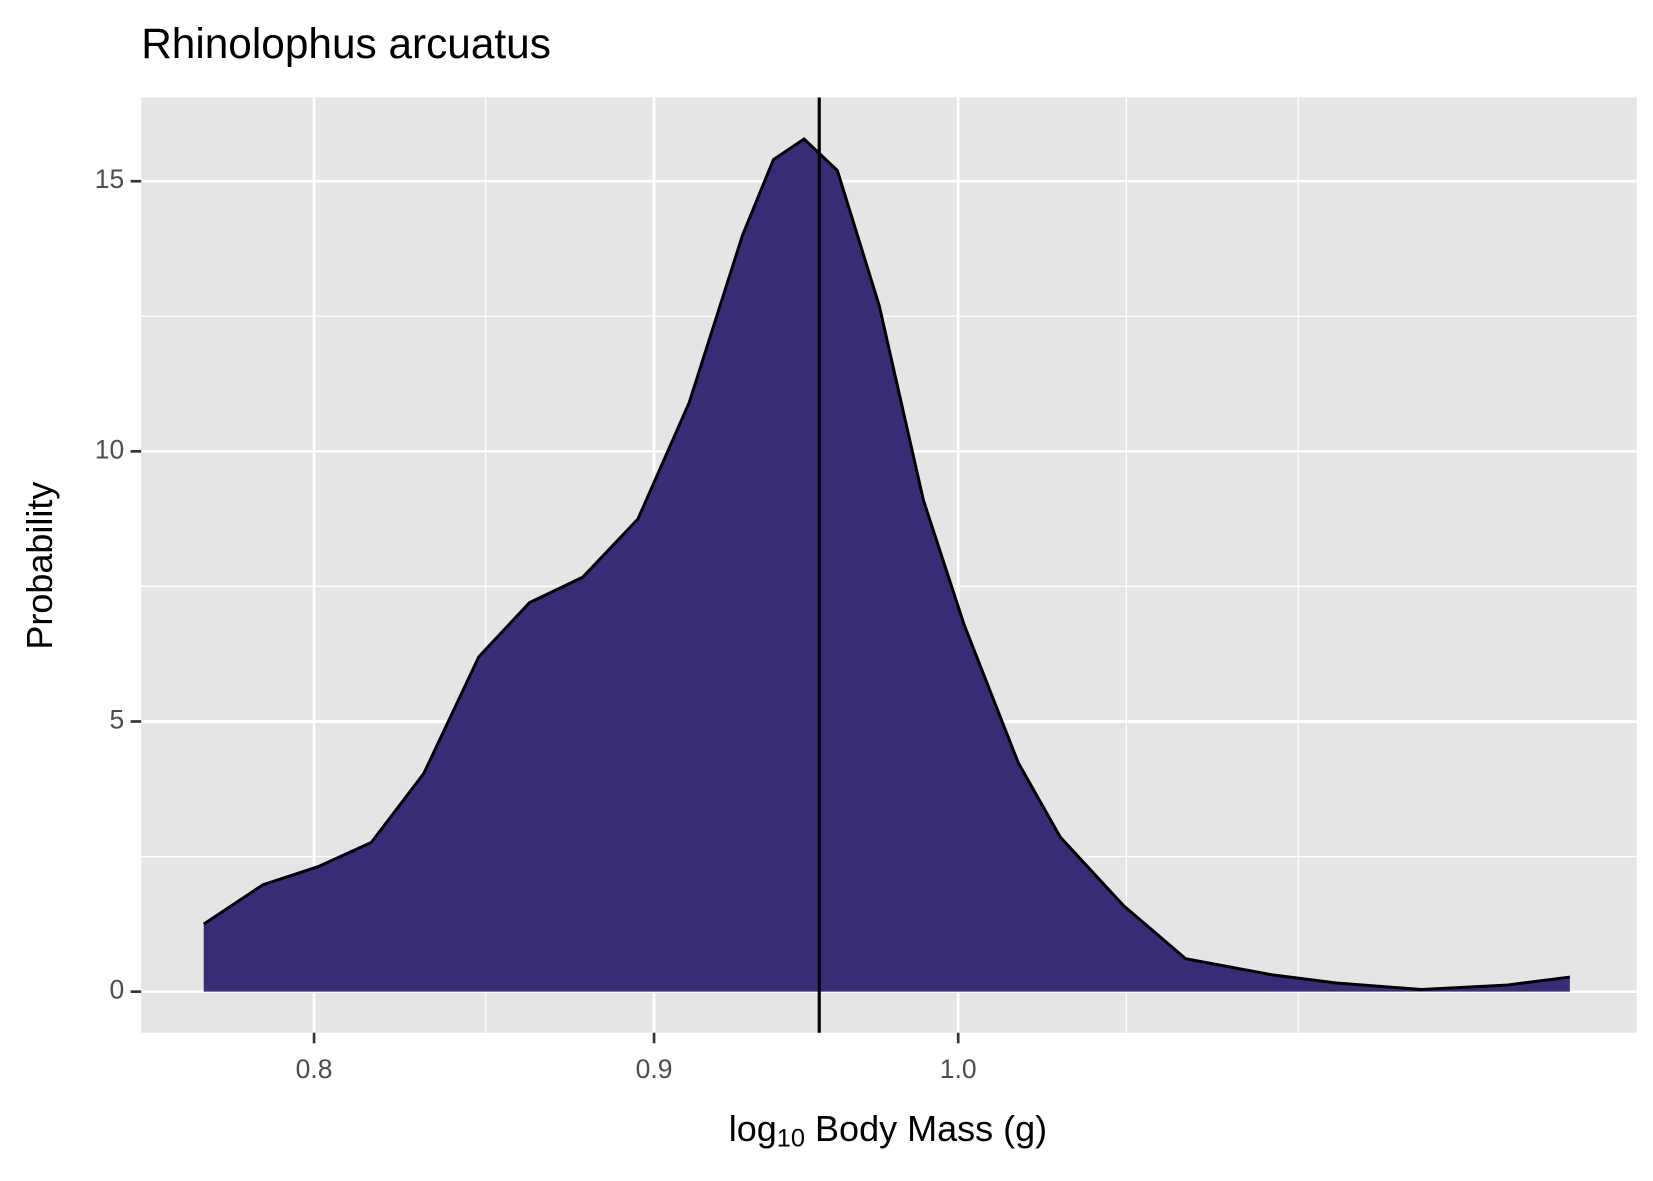 This screenshot has width=1653, height=1181. Describe the element at coordinates (109, 449) in the screenshot. I see `y-tick-label: 10` at that location.